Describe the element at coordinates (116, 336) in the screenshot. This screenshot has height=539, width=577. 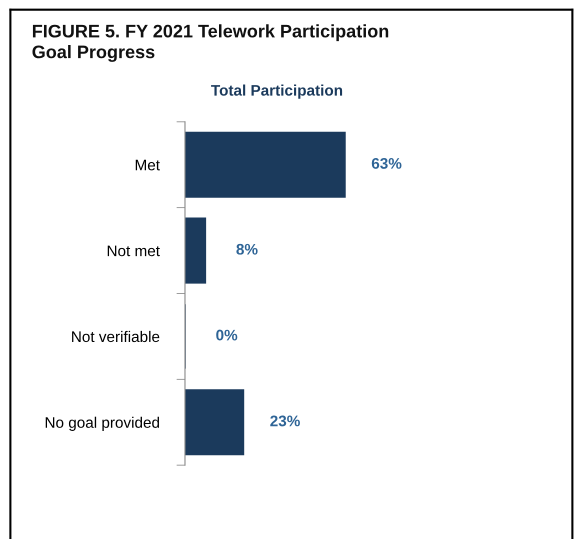
I see `y-tick-label: Not verifiable` at that location.